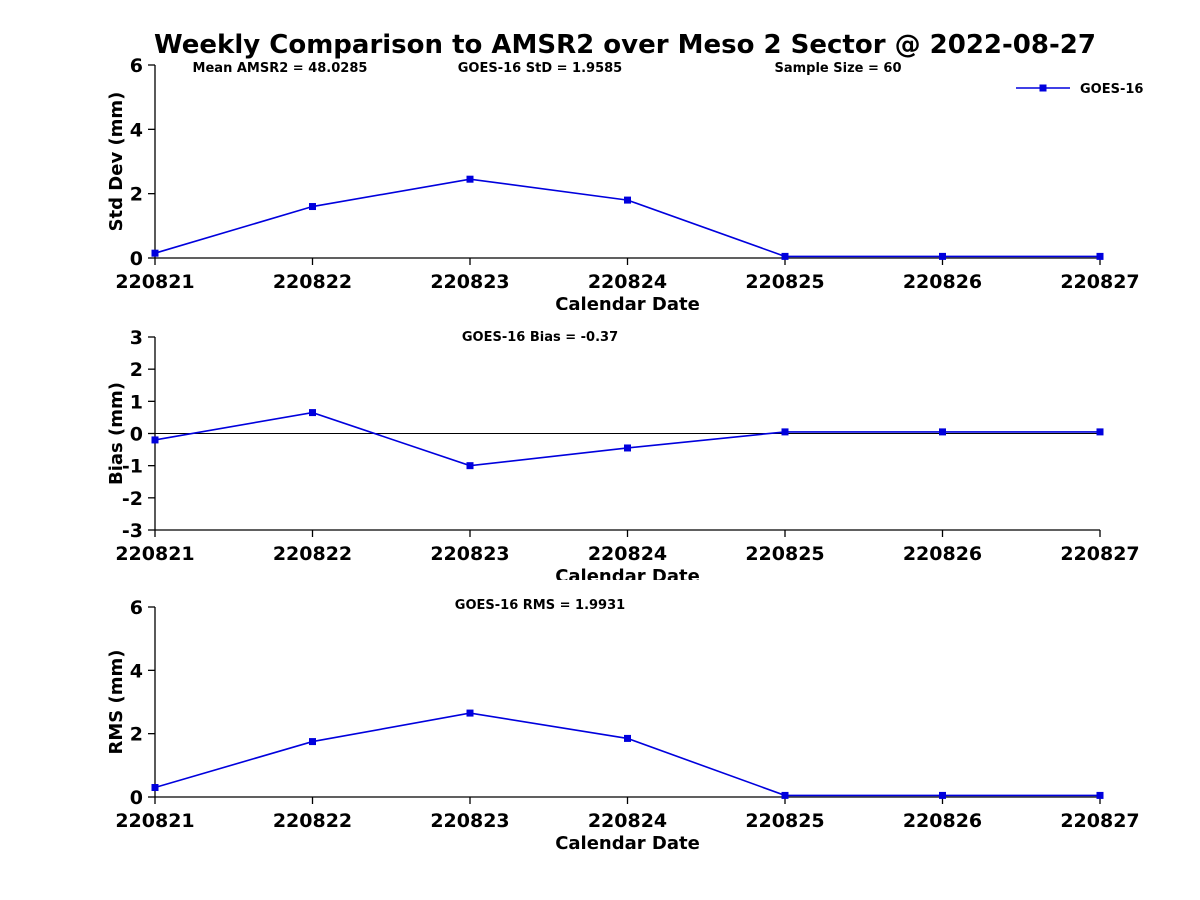 The width and height of the screenshot is (1200, 900). Describe the element at coordinates (280, 68) in the screenshot. I see `annotation-text: Mean AMSR2 = 48.0285` at that location.